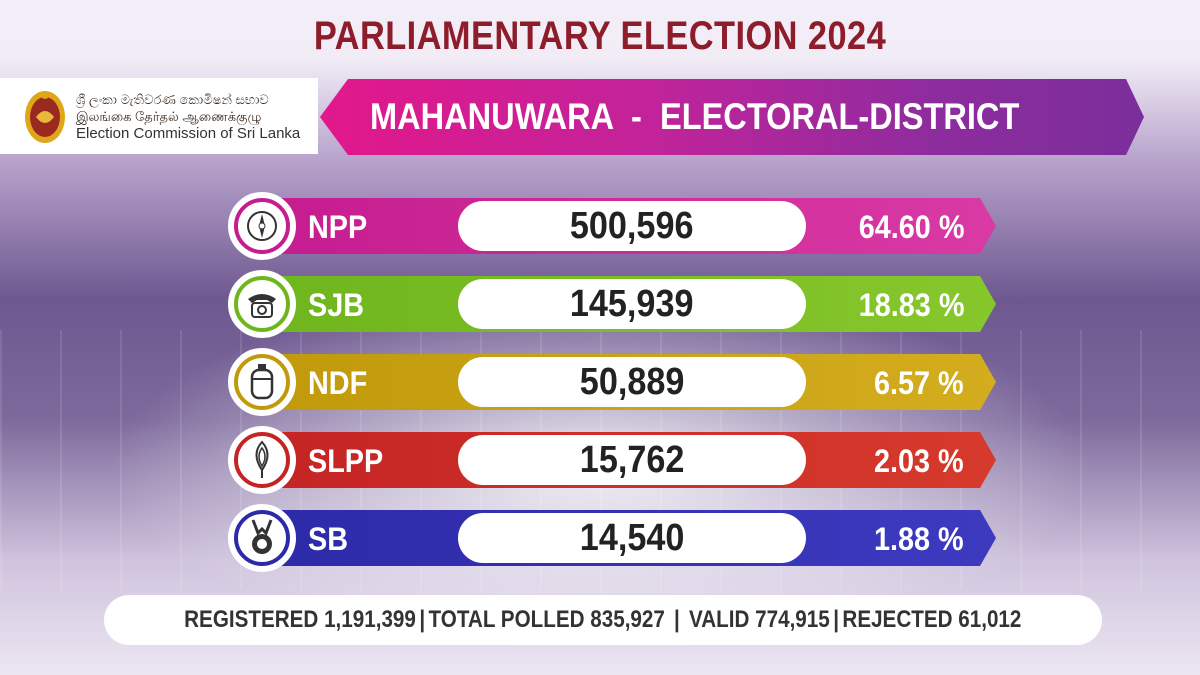 This screenshot has width=1200, height=675. I want to click on vote-count-value: 15,762, so click(632, 460).